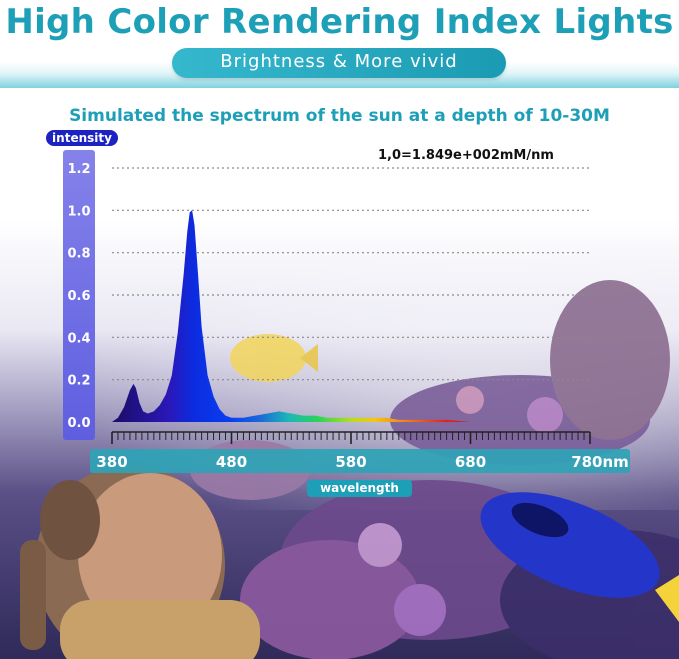 Image resolution: width=679 pixels, height=659 pixels. I want to click on y-tick-label: 0.4, so click(78, 338).